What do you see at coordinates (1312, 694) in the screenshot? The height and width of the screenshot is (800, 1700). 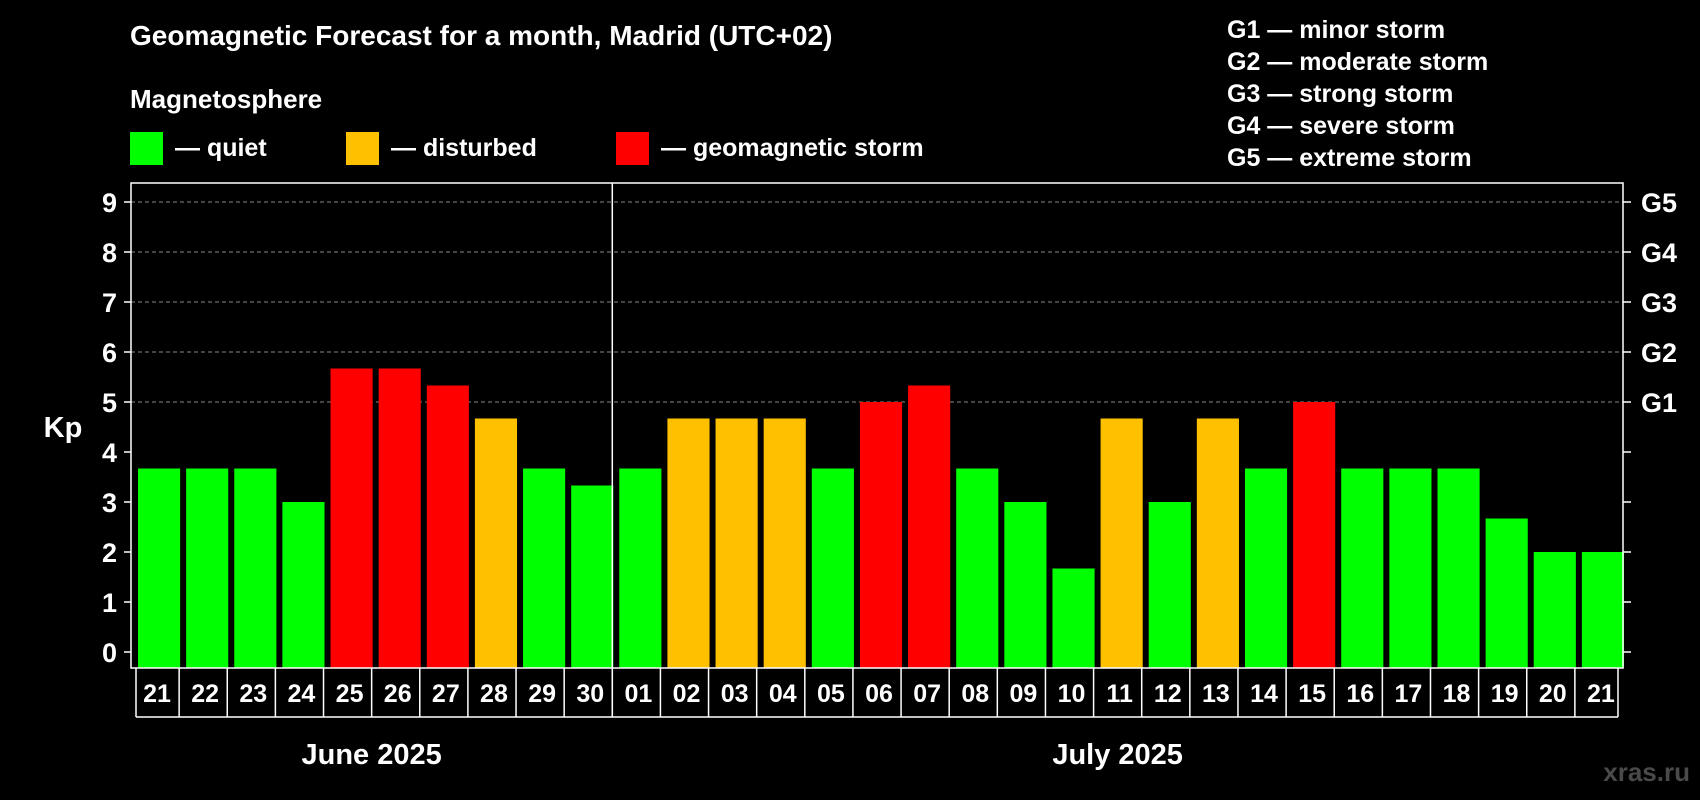 I see `date-label: 15` at bounding box center [1312, 694].